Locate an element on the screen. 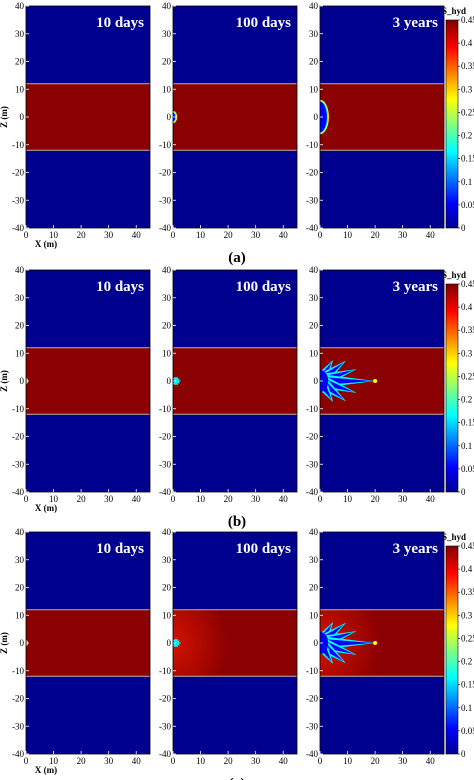 This screenshot has height=780, width=474. subplot: 0 10 20 30 40 40 30 20 10 0 -10 -20 -30 -40 3 years is located at coordinates (375, 646).